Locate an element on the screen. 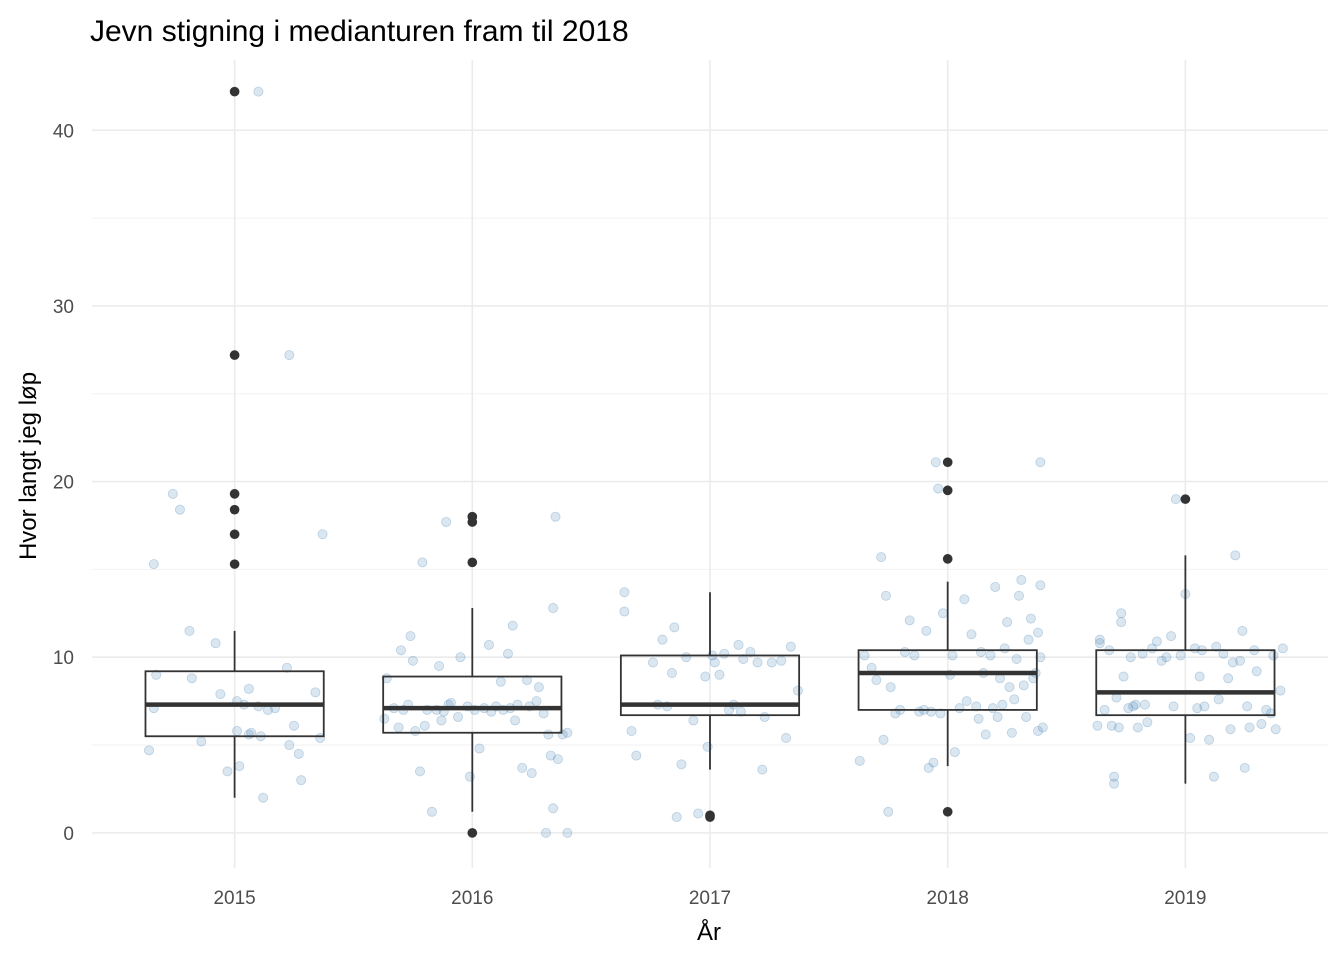 The width and height of the screenshot is (1344, 960). y-tick-label: 10 is located at coordinates (63, 658).